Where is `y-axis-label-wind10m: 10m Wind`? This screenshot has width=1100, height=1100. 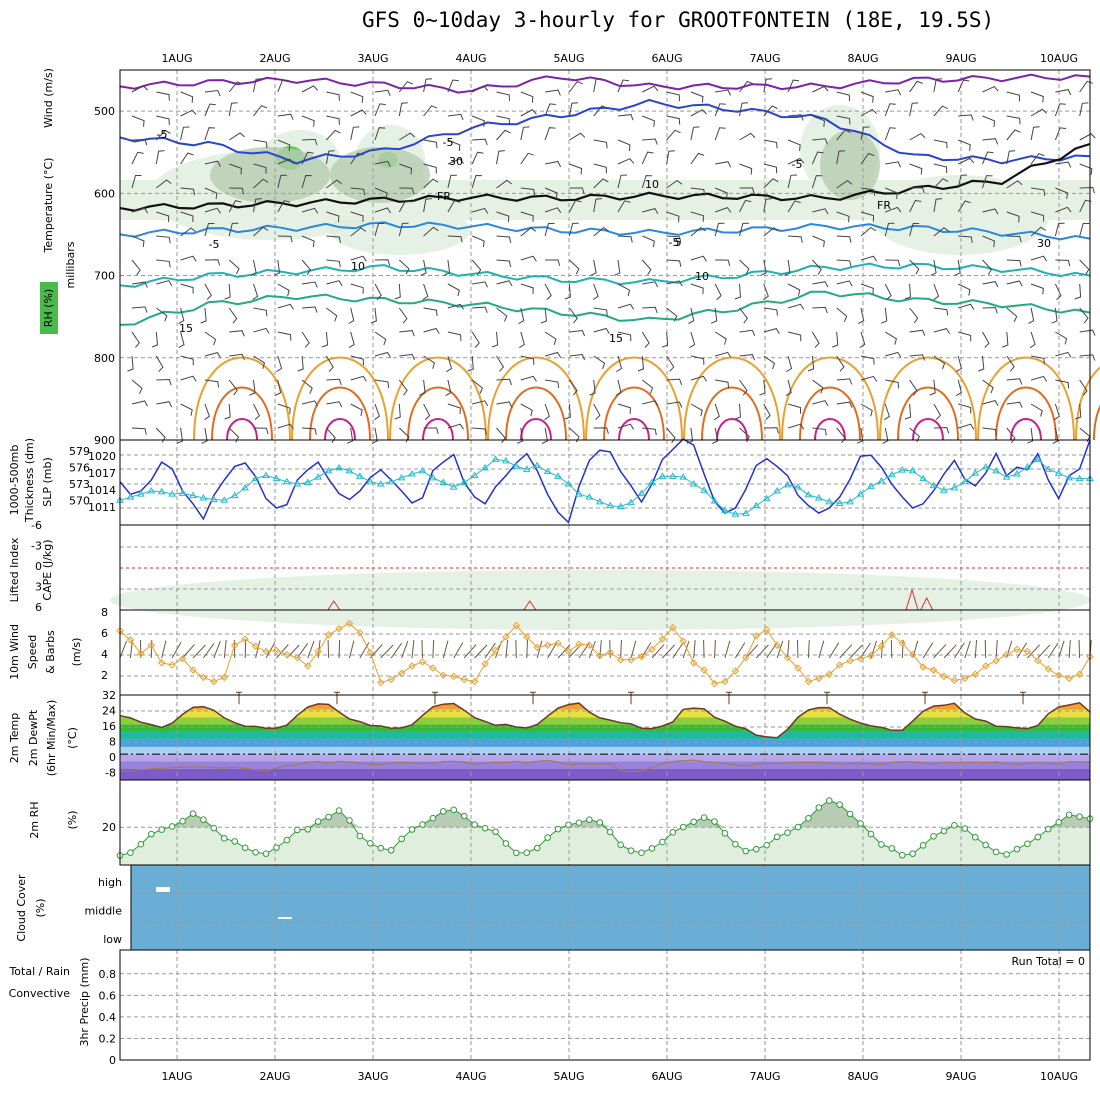 y-axis-label-wind10m: 10m Wind is located at coordinates (14, 652).